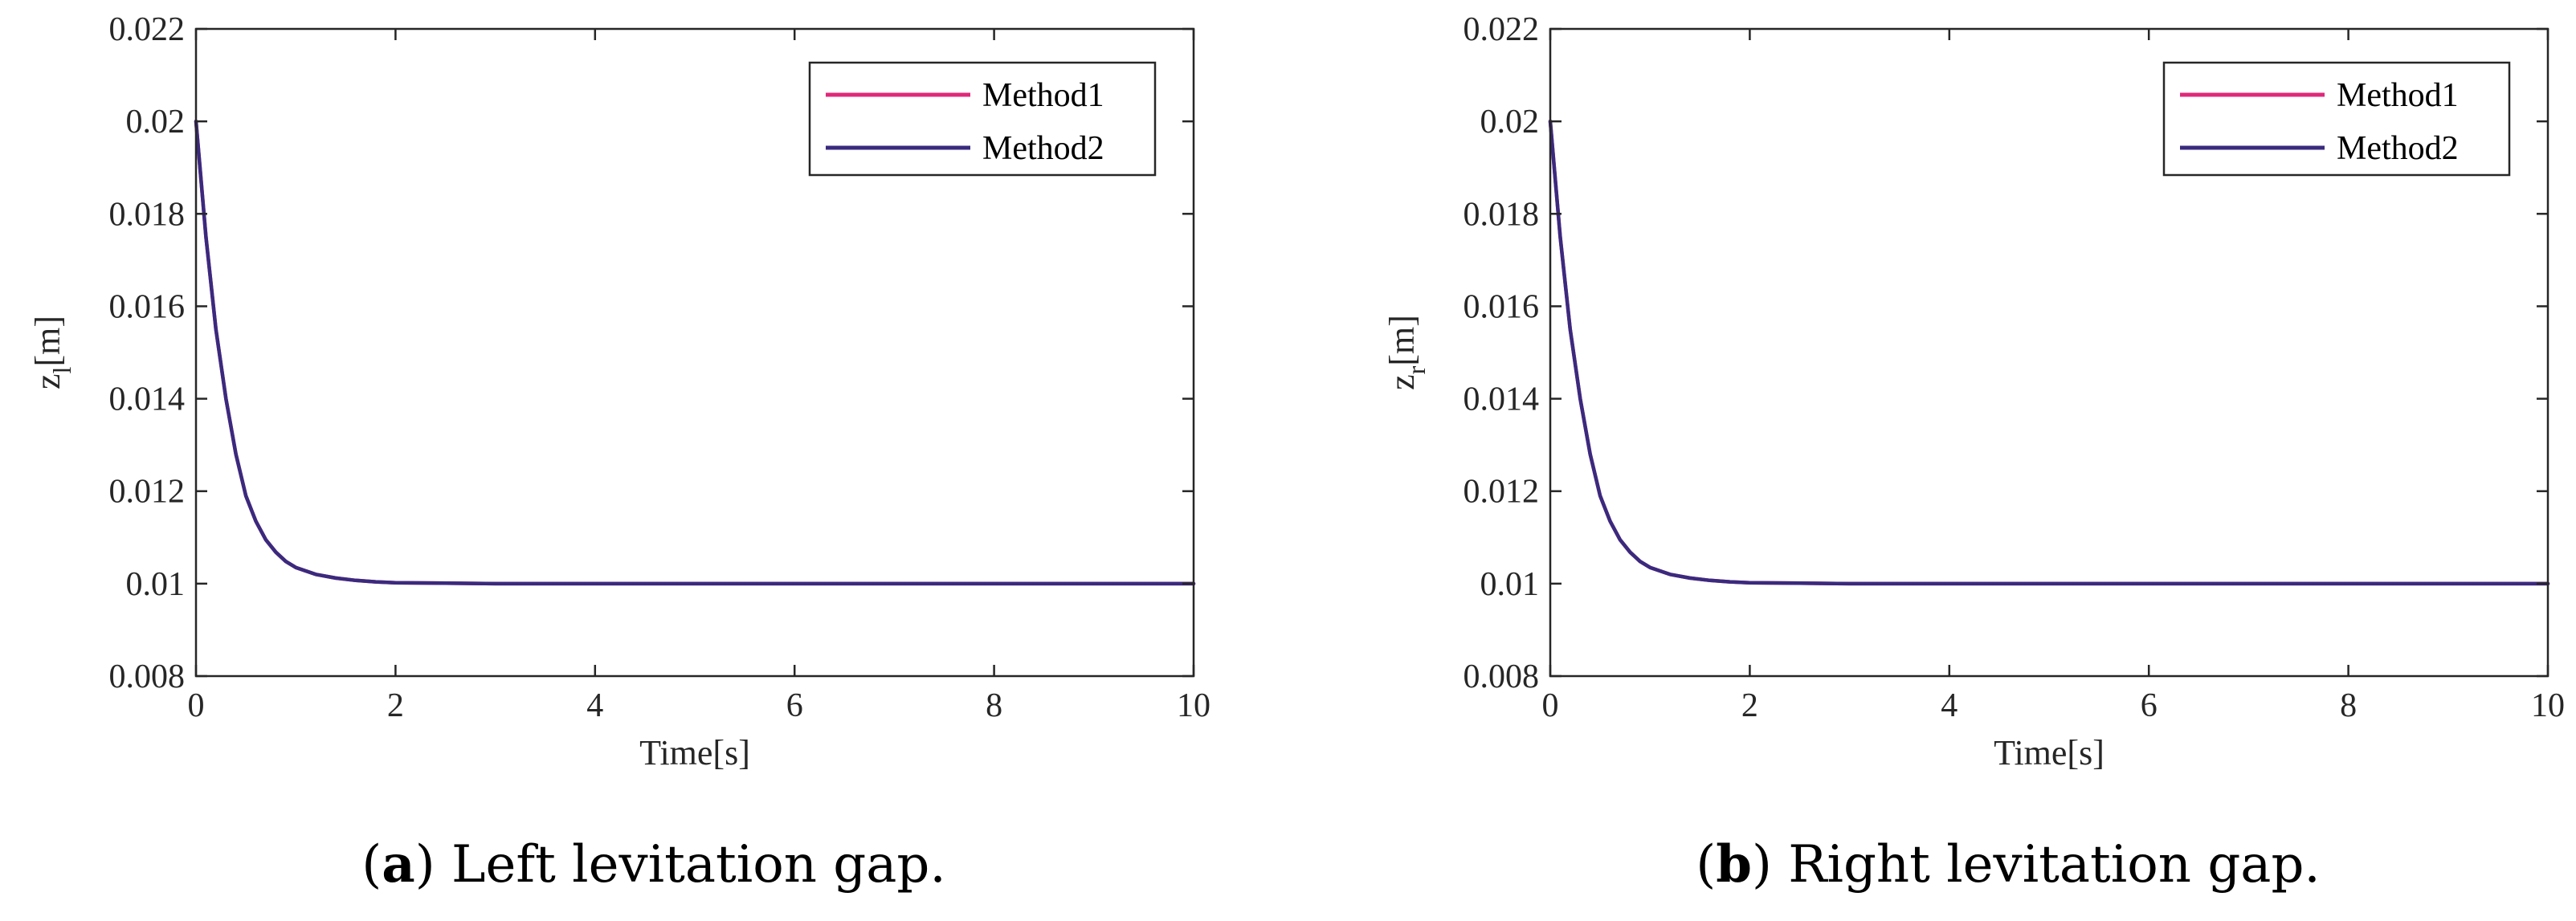 Image resolution: width=2576 pixels, height=921 pixels. I want to click on y-axis-label-text: zl[m], so click(52, 353).